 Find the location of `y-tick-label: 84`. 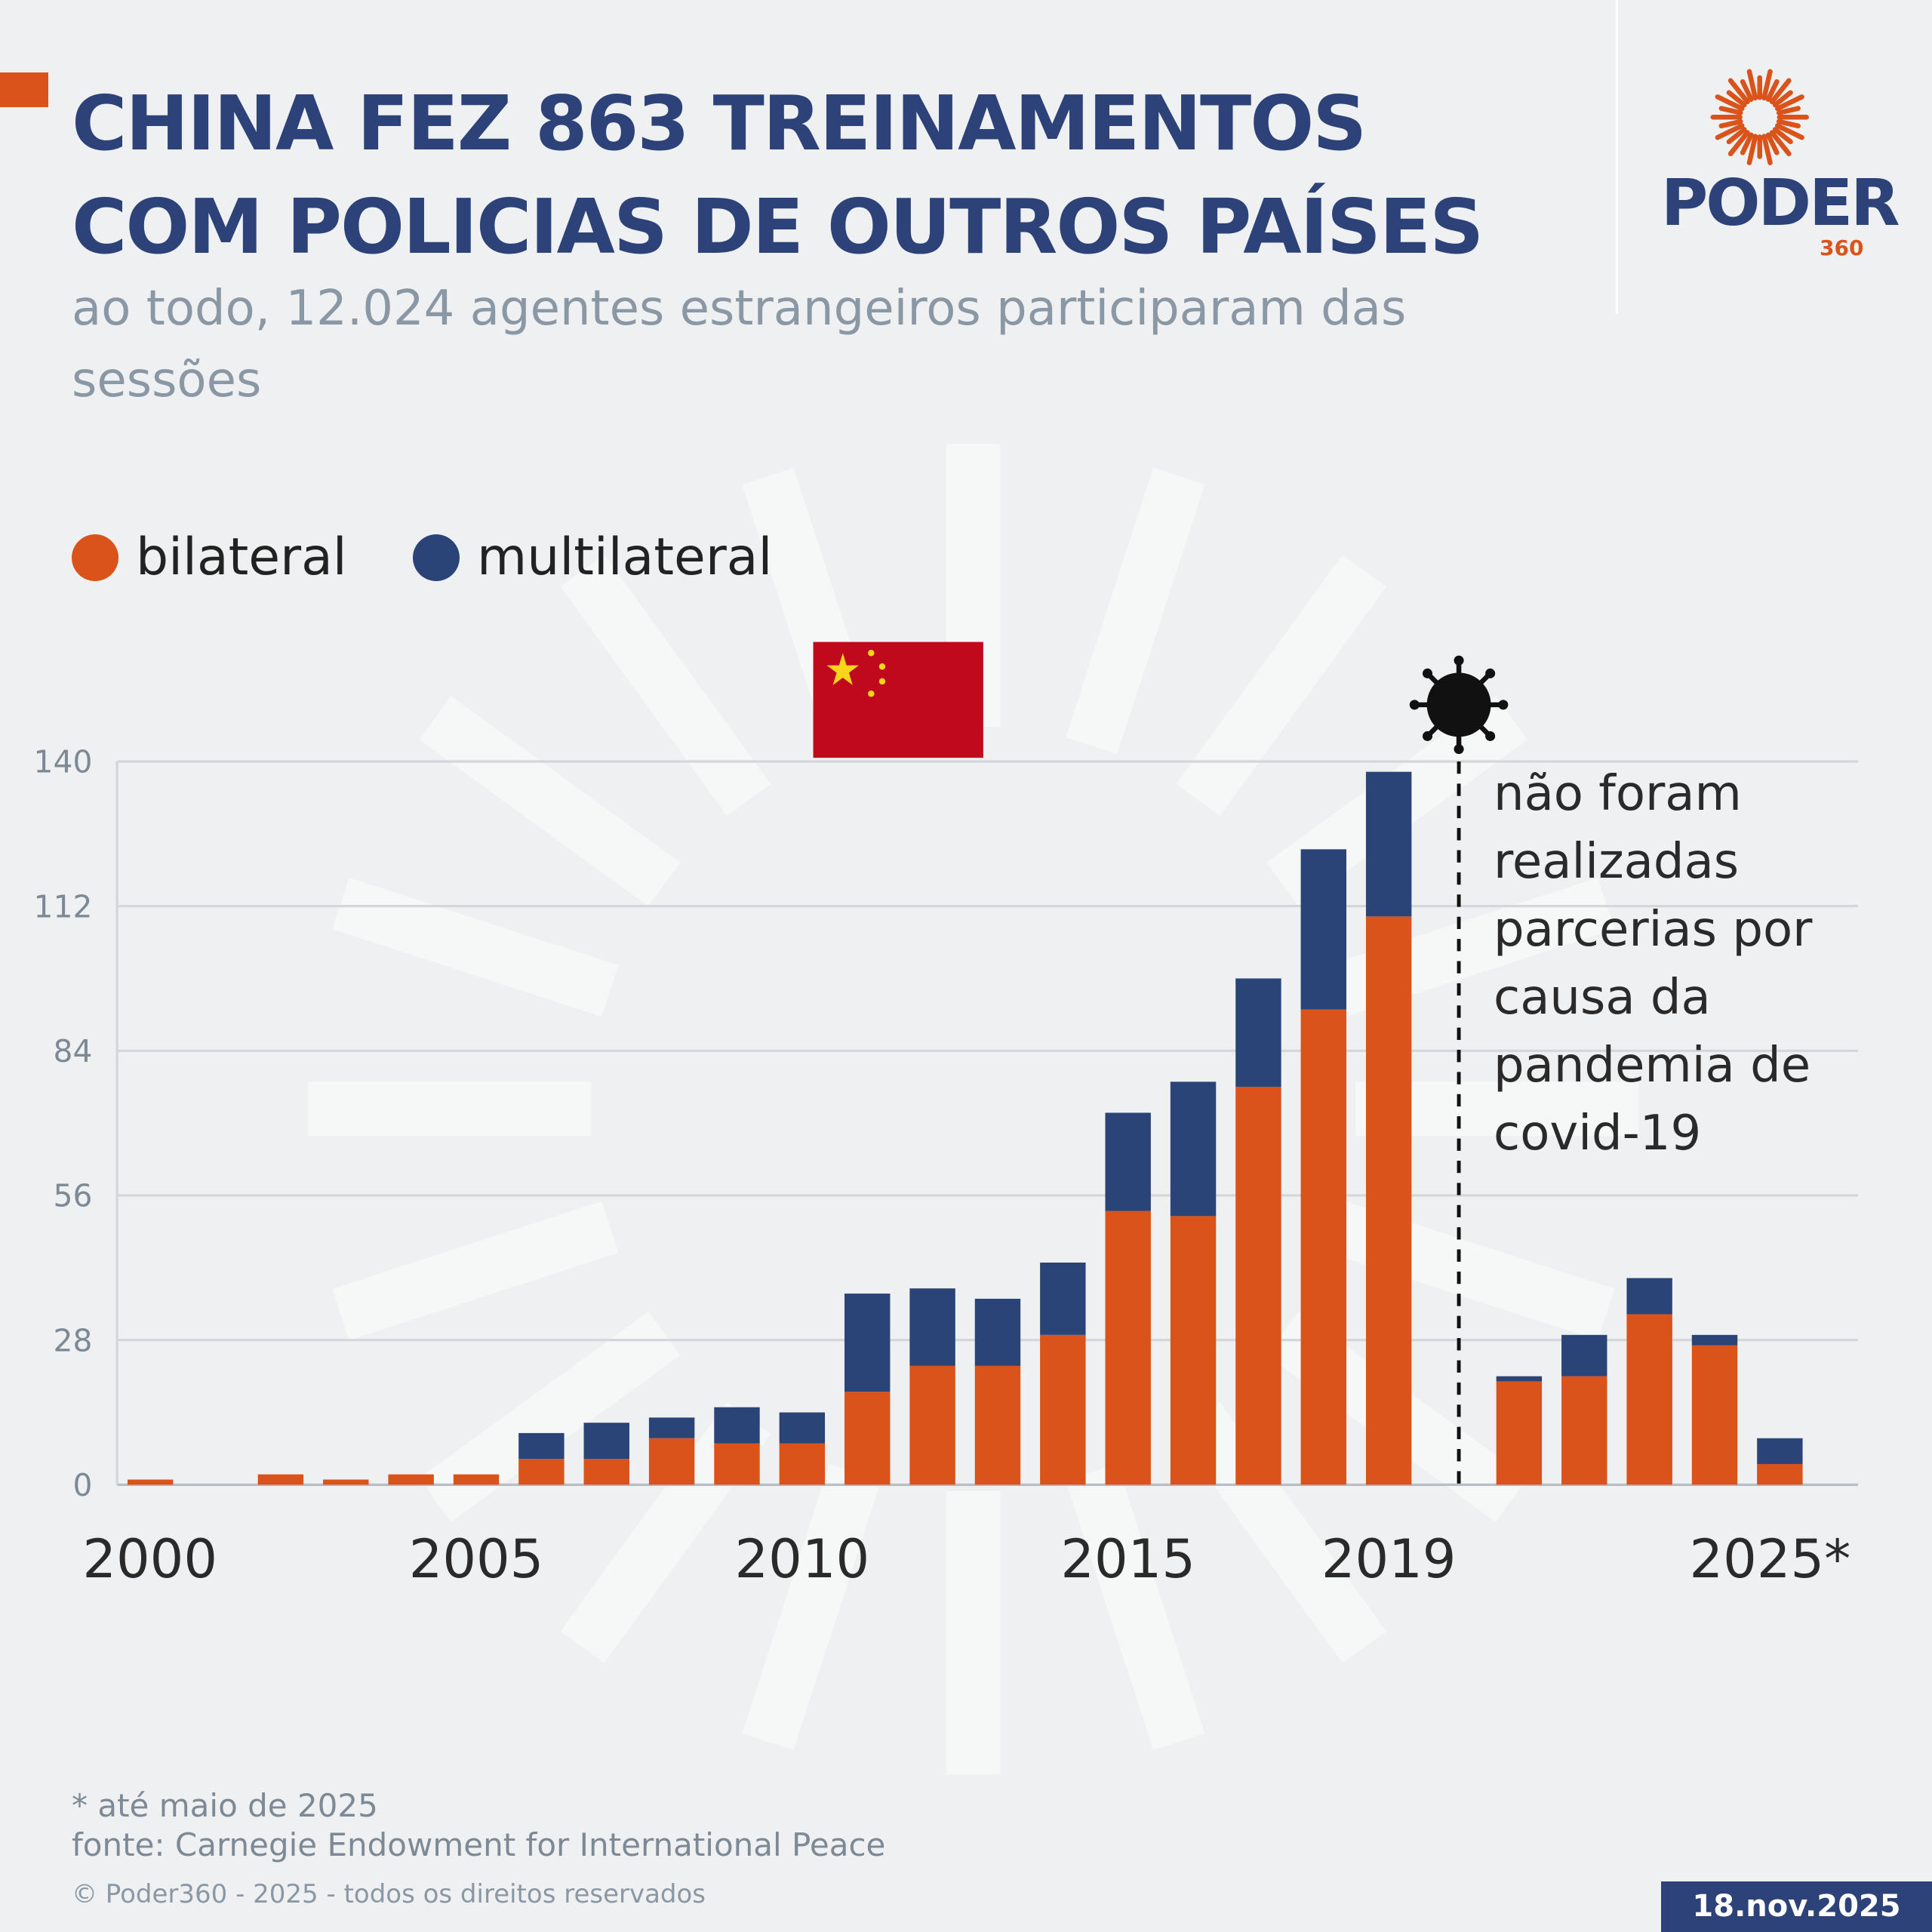

y-tick-label: 84 is located at coordinates (73, 1051).